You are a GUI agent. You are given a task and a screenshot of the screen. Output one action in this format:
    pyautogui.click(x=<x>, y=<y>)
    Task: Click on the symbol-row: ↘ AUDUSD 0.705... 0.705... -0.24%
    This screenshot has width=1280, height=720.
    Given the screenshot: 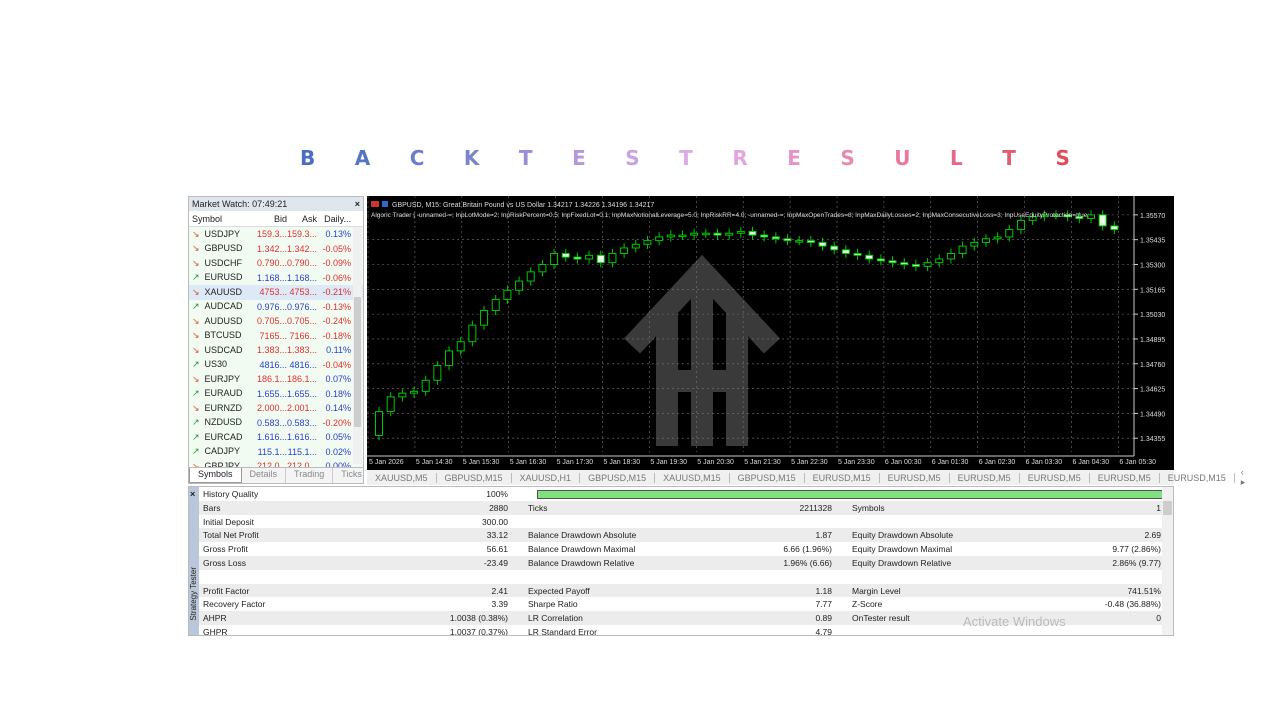 What is the action you would take?
    pyautogui.click(x=276, y=321)
    